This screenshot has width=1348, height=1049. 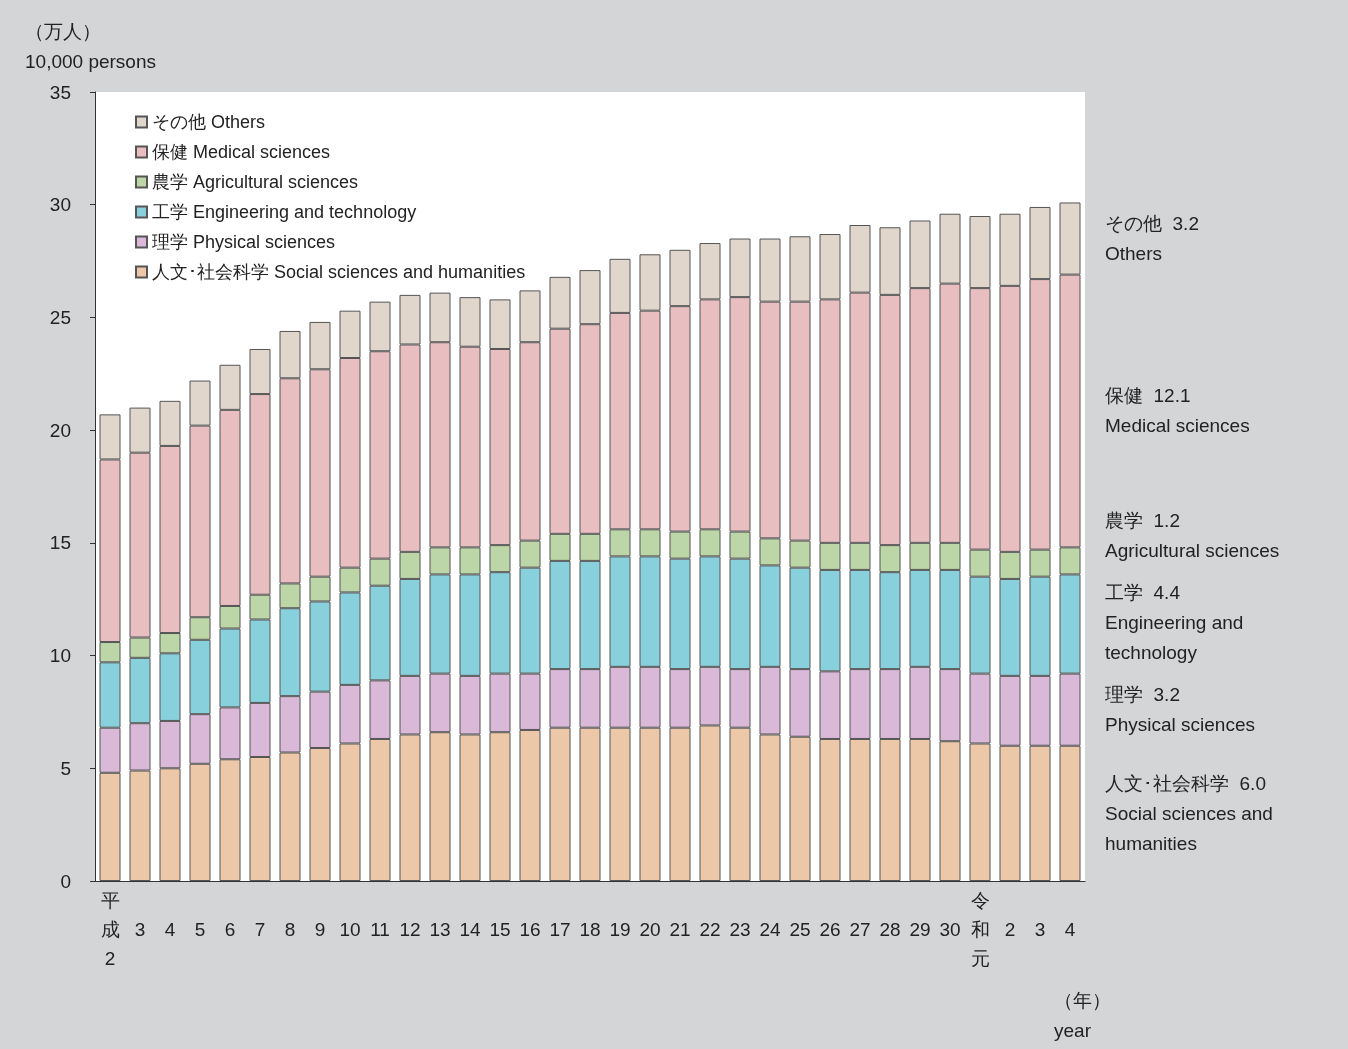 I want to click on y-tick-label: 30, so click(x=60, y=205).